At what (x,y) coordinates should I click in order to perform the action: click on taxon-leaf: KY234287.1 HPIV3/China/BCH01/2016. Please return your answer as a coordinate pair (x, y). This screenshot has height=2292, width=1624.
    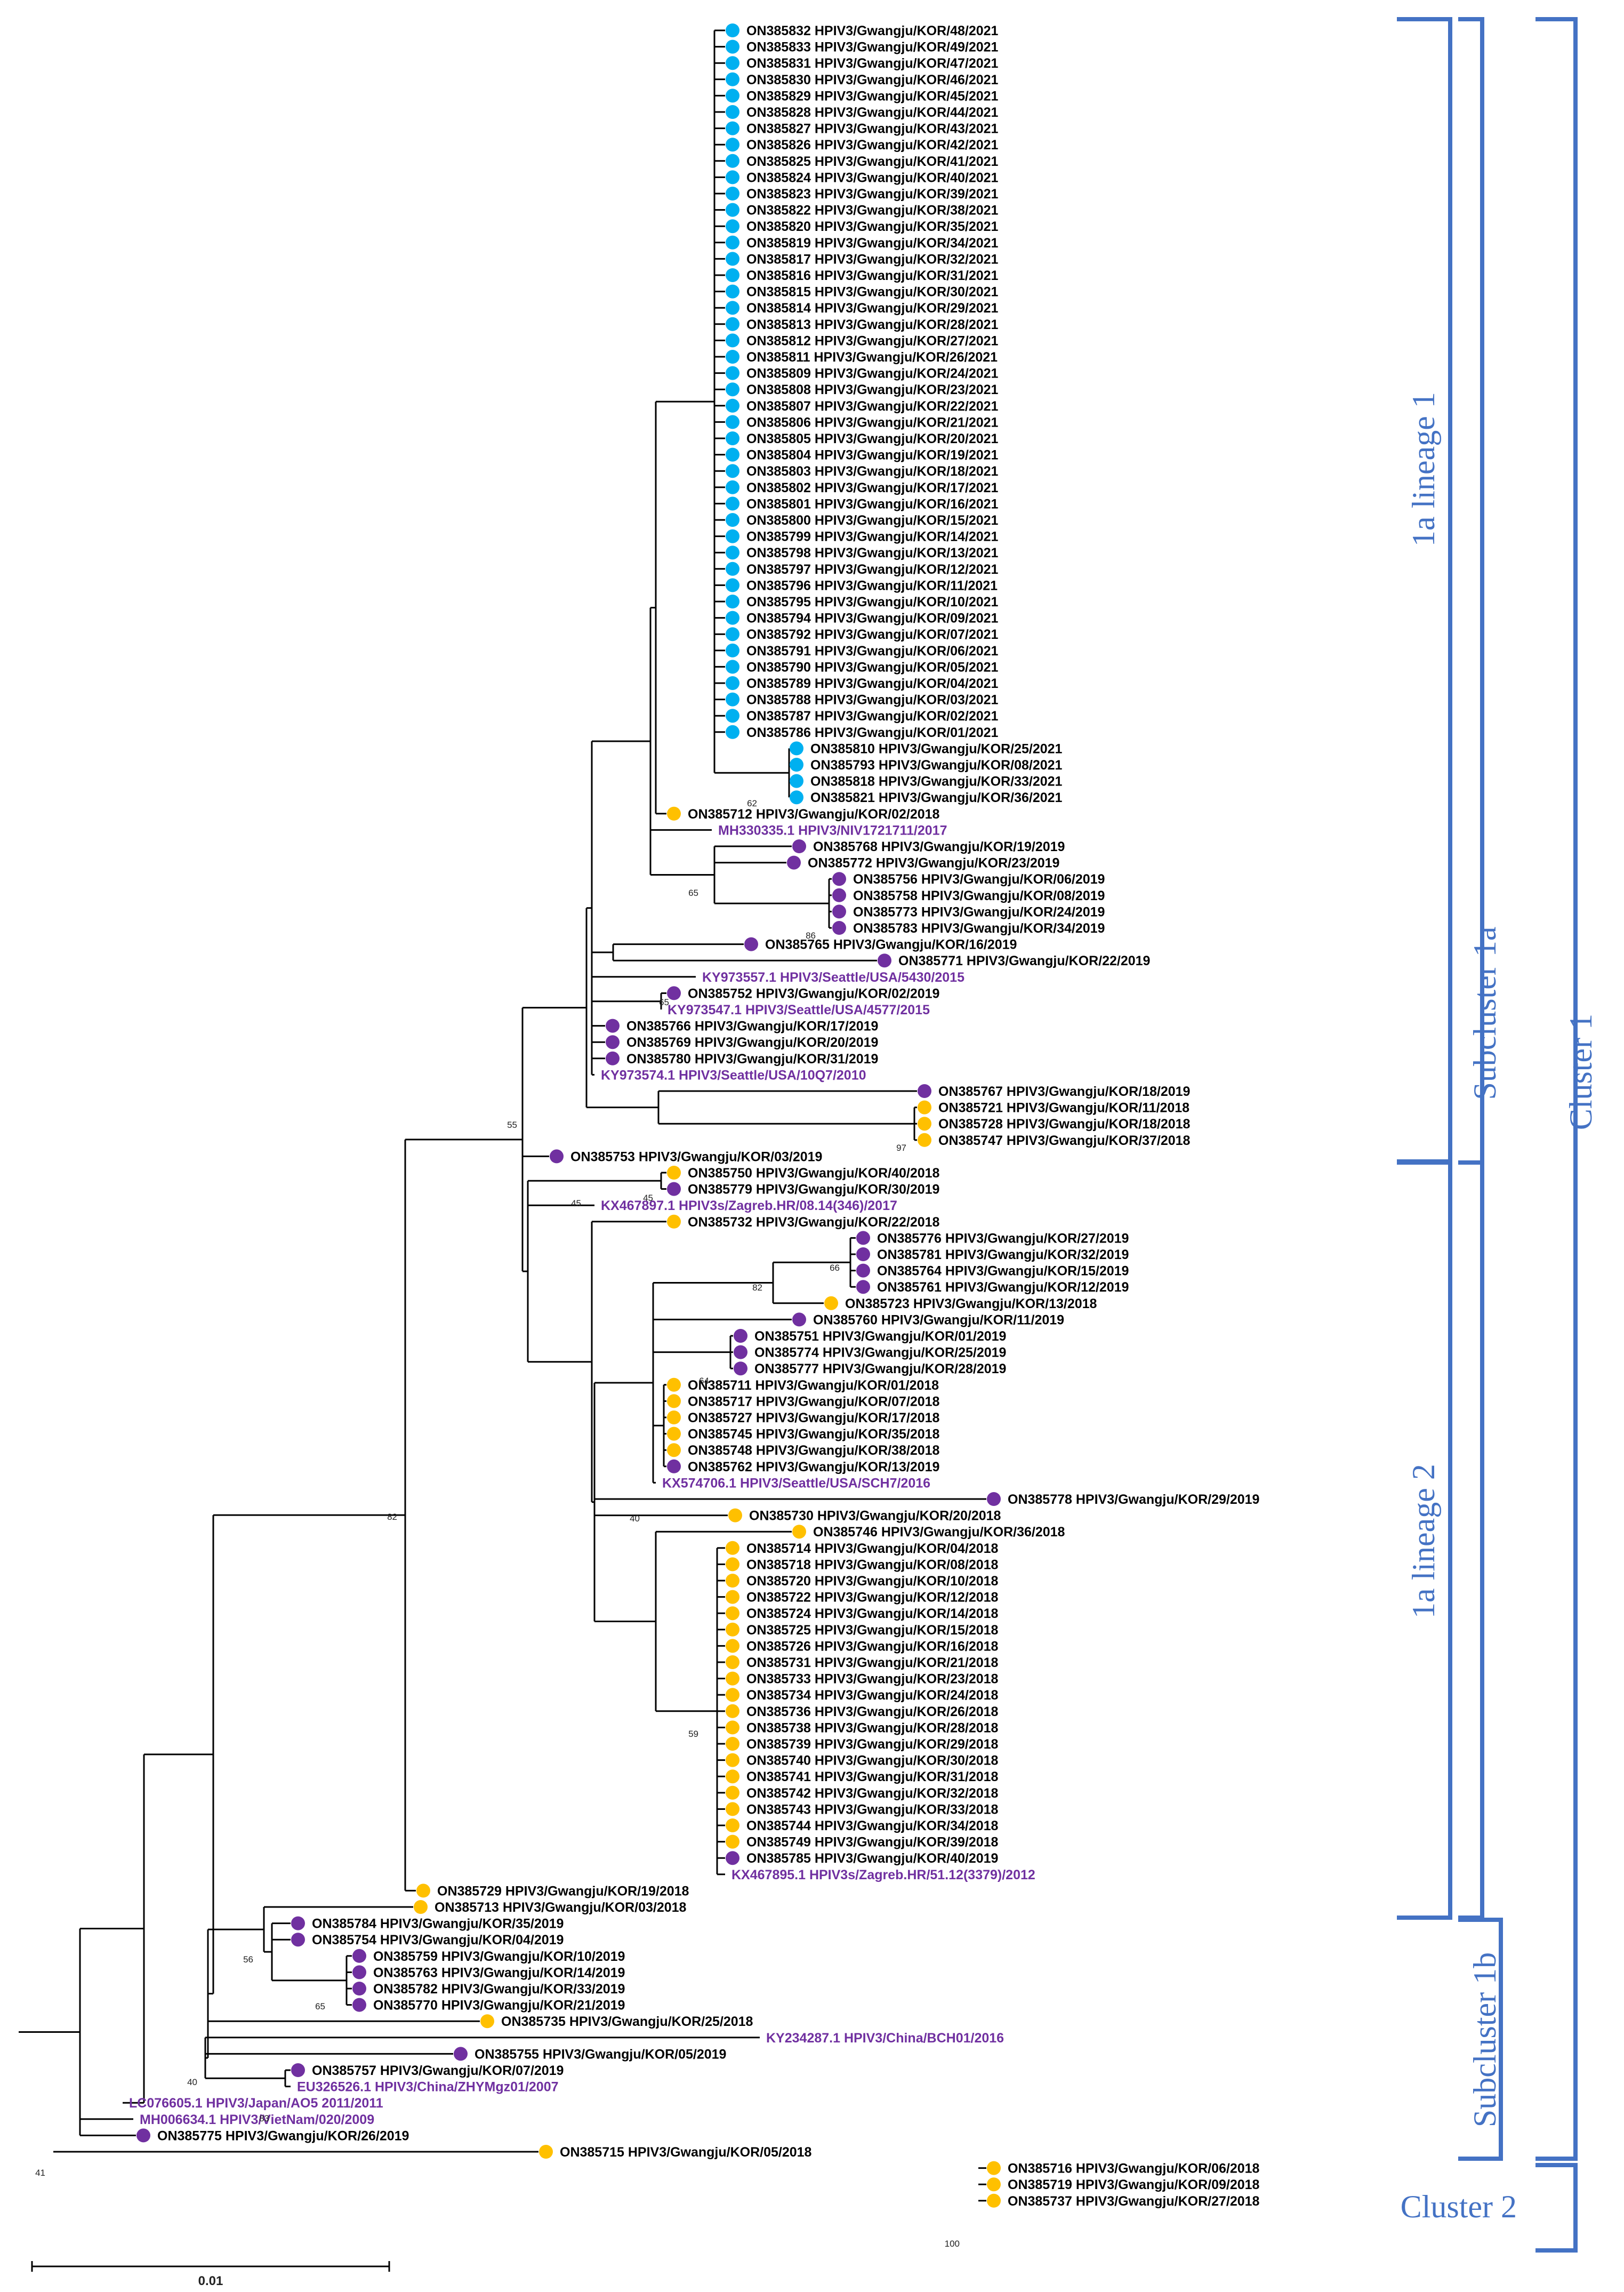
    Looking at the image, I should click on (885, 2038).